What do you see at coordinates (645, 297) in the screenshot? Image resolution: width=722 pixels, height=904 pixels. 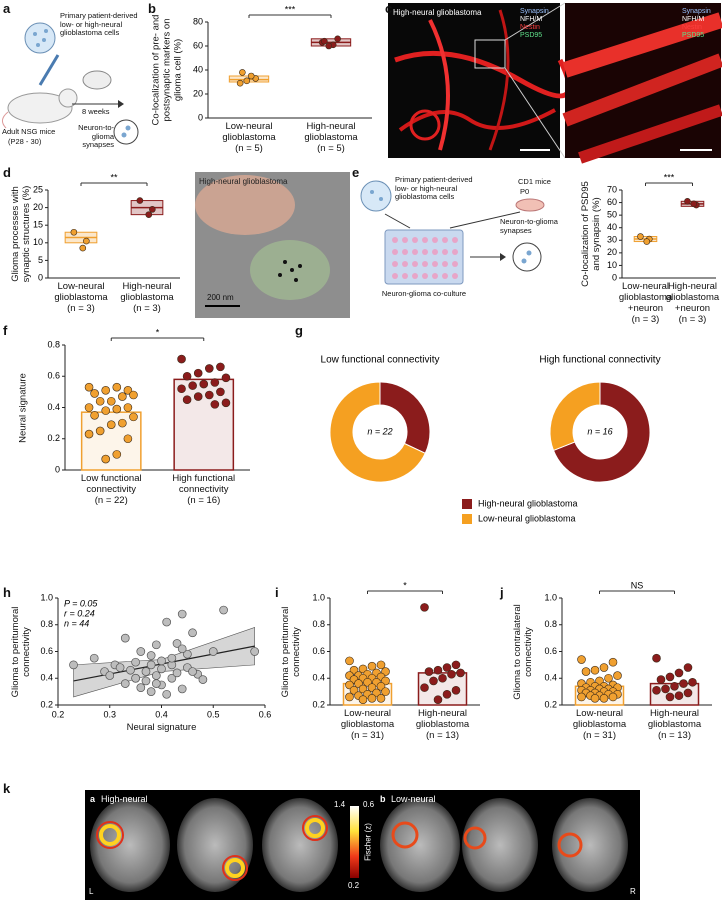 I see `x-tick-label: Low-neural glioblastoma +neuron` at bounding box center [645, 297].